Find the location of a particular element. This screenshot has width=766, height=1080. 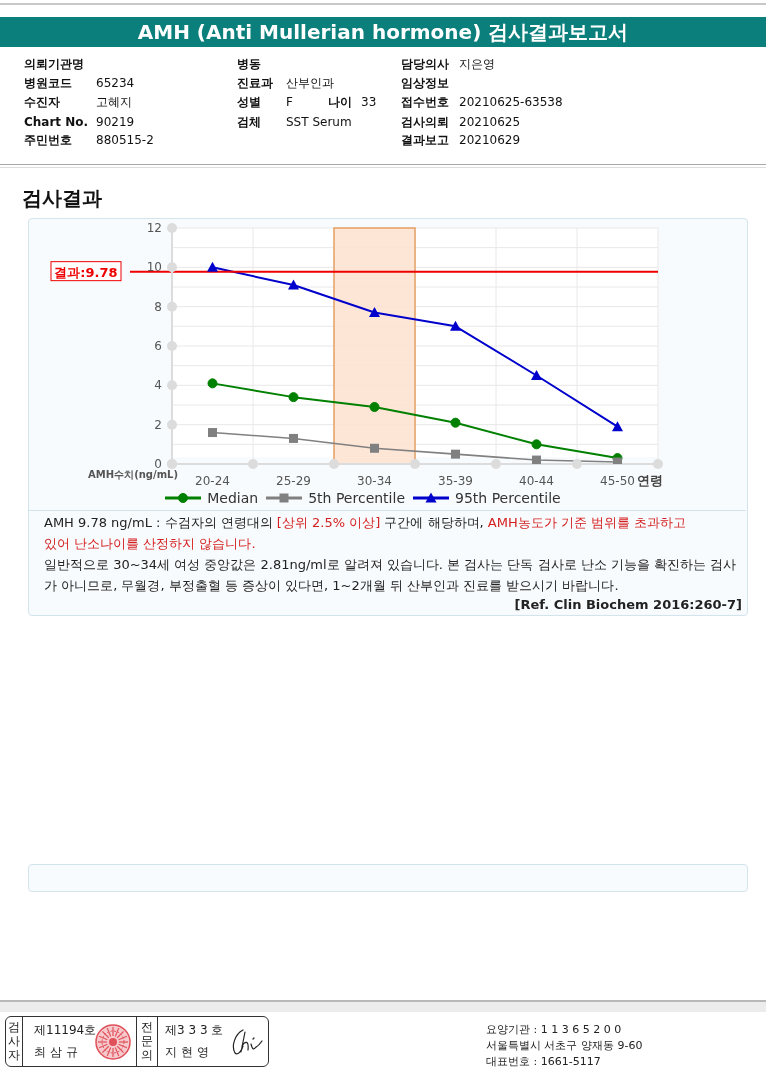

text: 의뢰기관명 is located at coordinates (54, 64).